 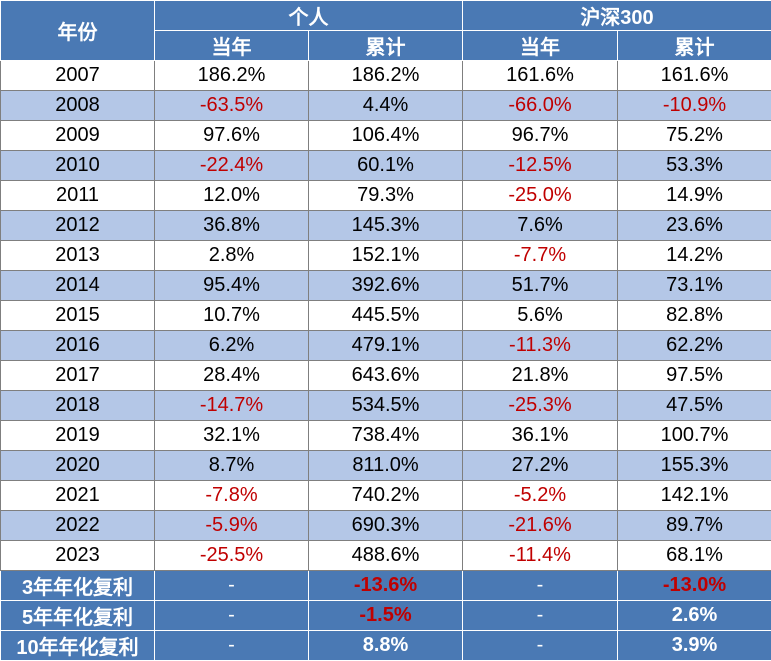 I want to click on index-cumulative-cell: 89.7%, so click(x=694, y=525).